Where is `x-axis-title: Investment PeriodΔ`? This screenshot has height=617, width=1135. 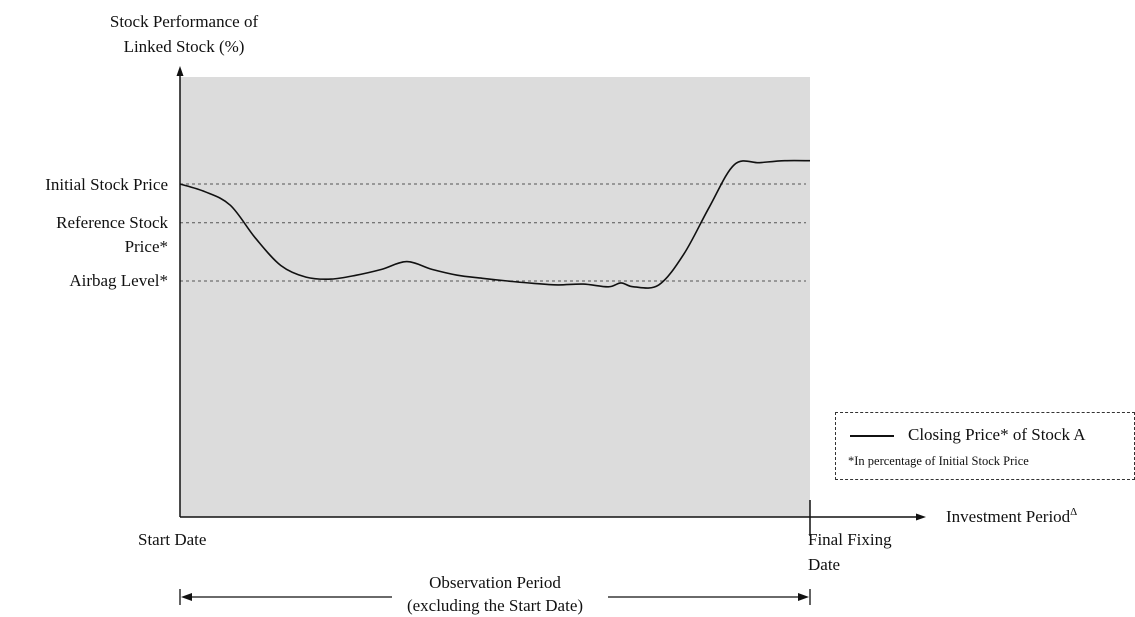
x-axis-title: Investment PeriodΔ is located at coordinates (1011, 517).